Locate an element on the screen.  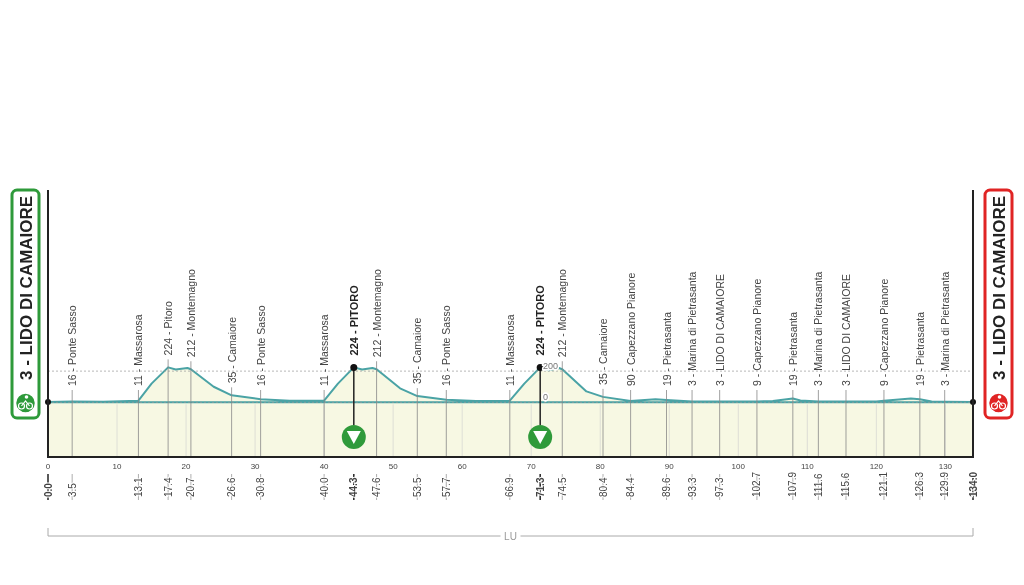
x-tick-label: 130 is located at coordinates (945, 466).